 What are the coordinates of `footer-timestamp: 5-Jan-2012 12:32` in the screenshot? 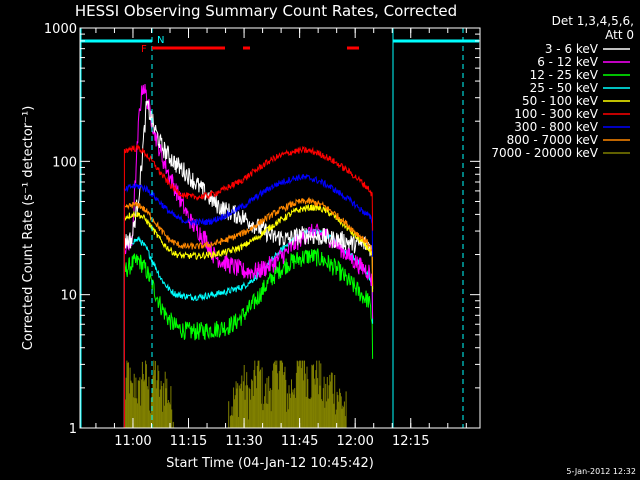 It's located at (601, 471).